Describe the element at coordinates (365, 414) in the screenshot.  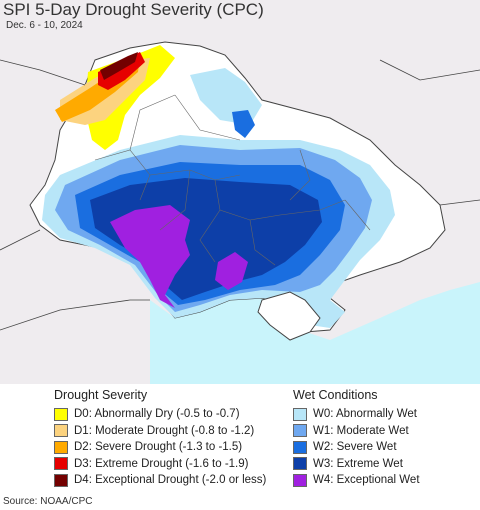
I see `legend-label-w0: W0: Abnormally Wet` at that location.